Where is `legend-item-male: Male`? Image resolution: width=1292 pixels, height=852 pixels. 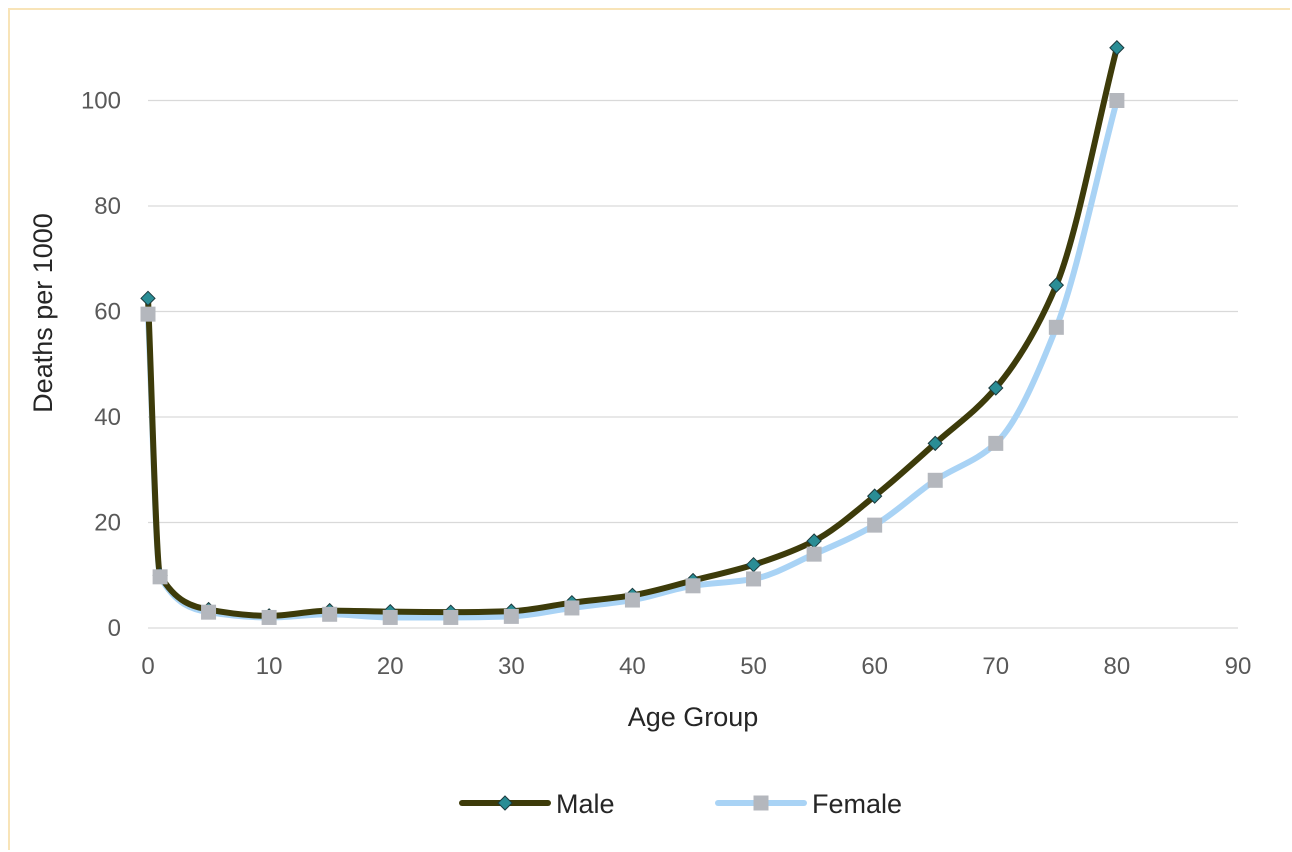 legend-item-male: Male is located at coordinates (537, 804).